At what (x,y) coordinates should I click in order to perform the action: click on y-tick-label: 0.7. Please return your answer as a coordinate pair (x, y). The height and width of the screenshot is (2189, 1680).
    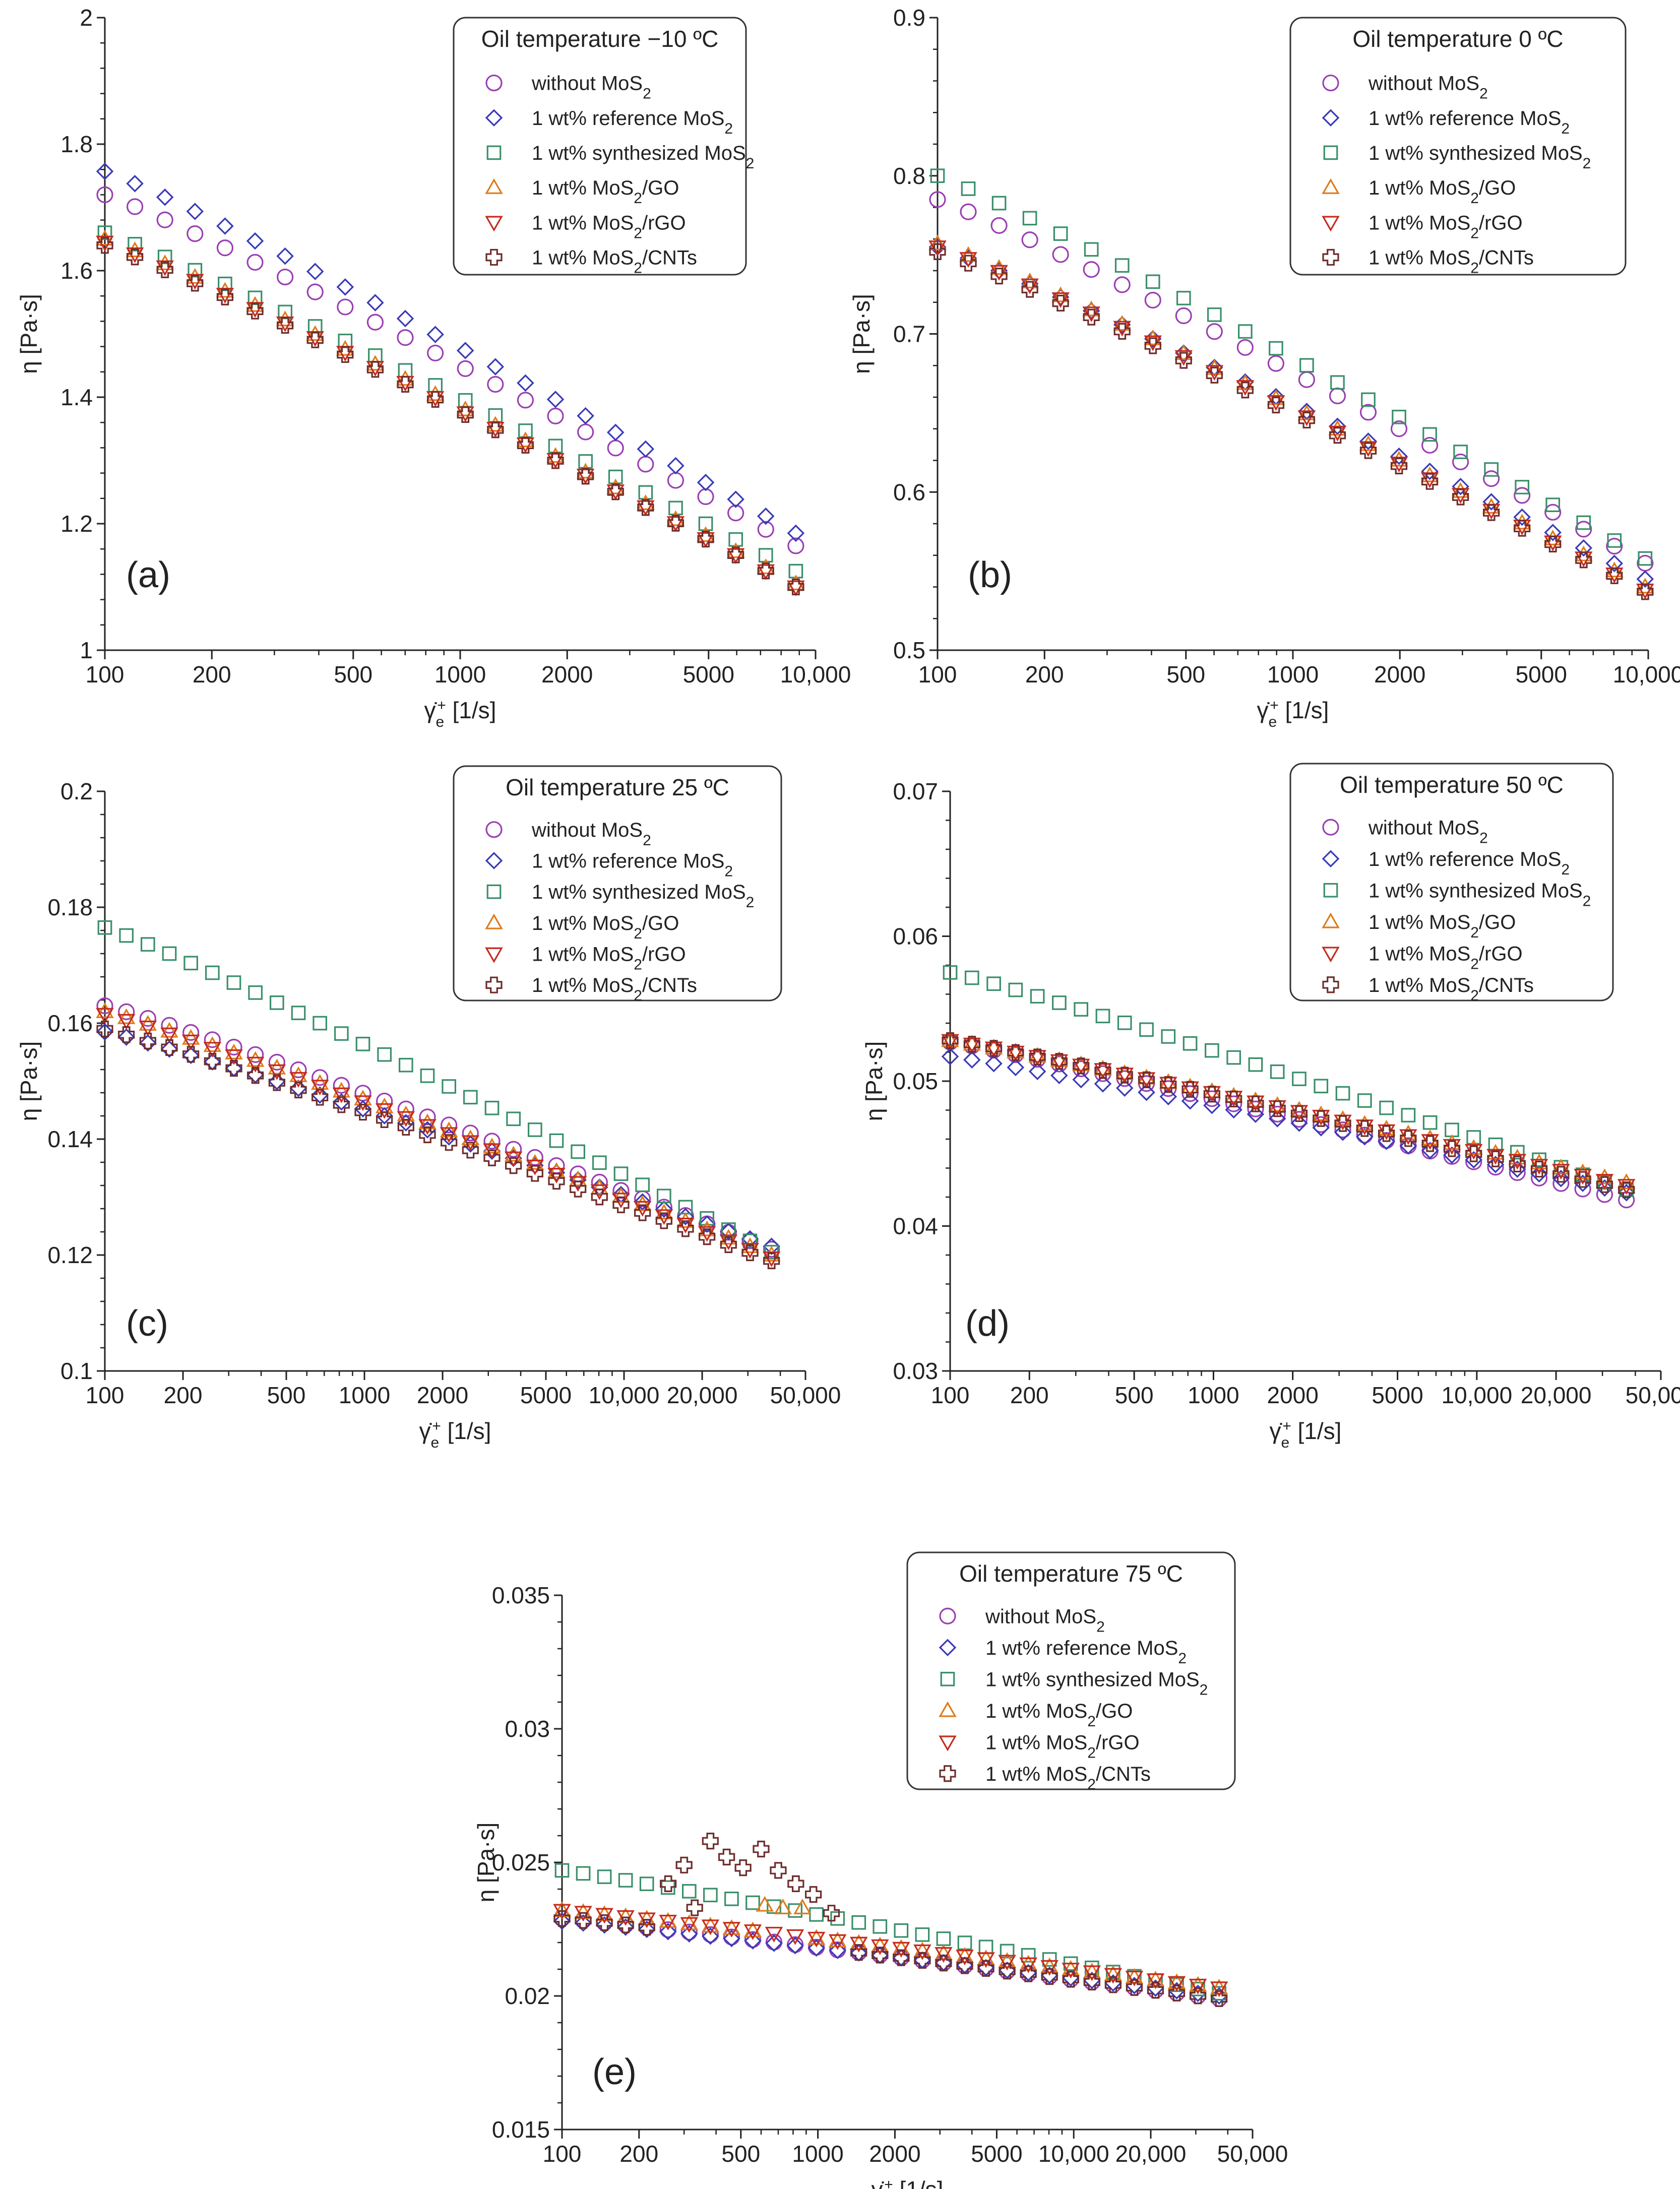
    Looking at the image, I should click on (909, 334).